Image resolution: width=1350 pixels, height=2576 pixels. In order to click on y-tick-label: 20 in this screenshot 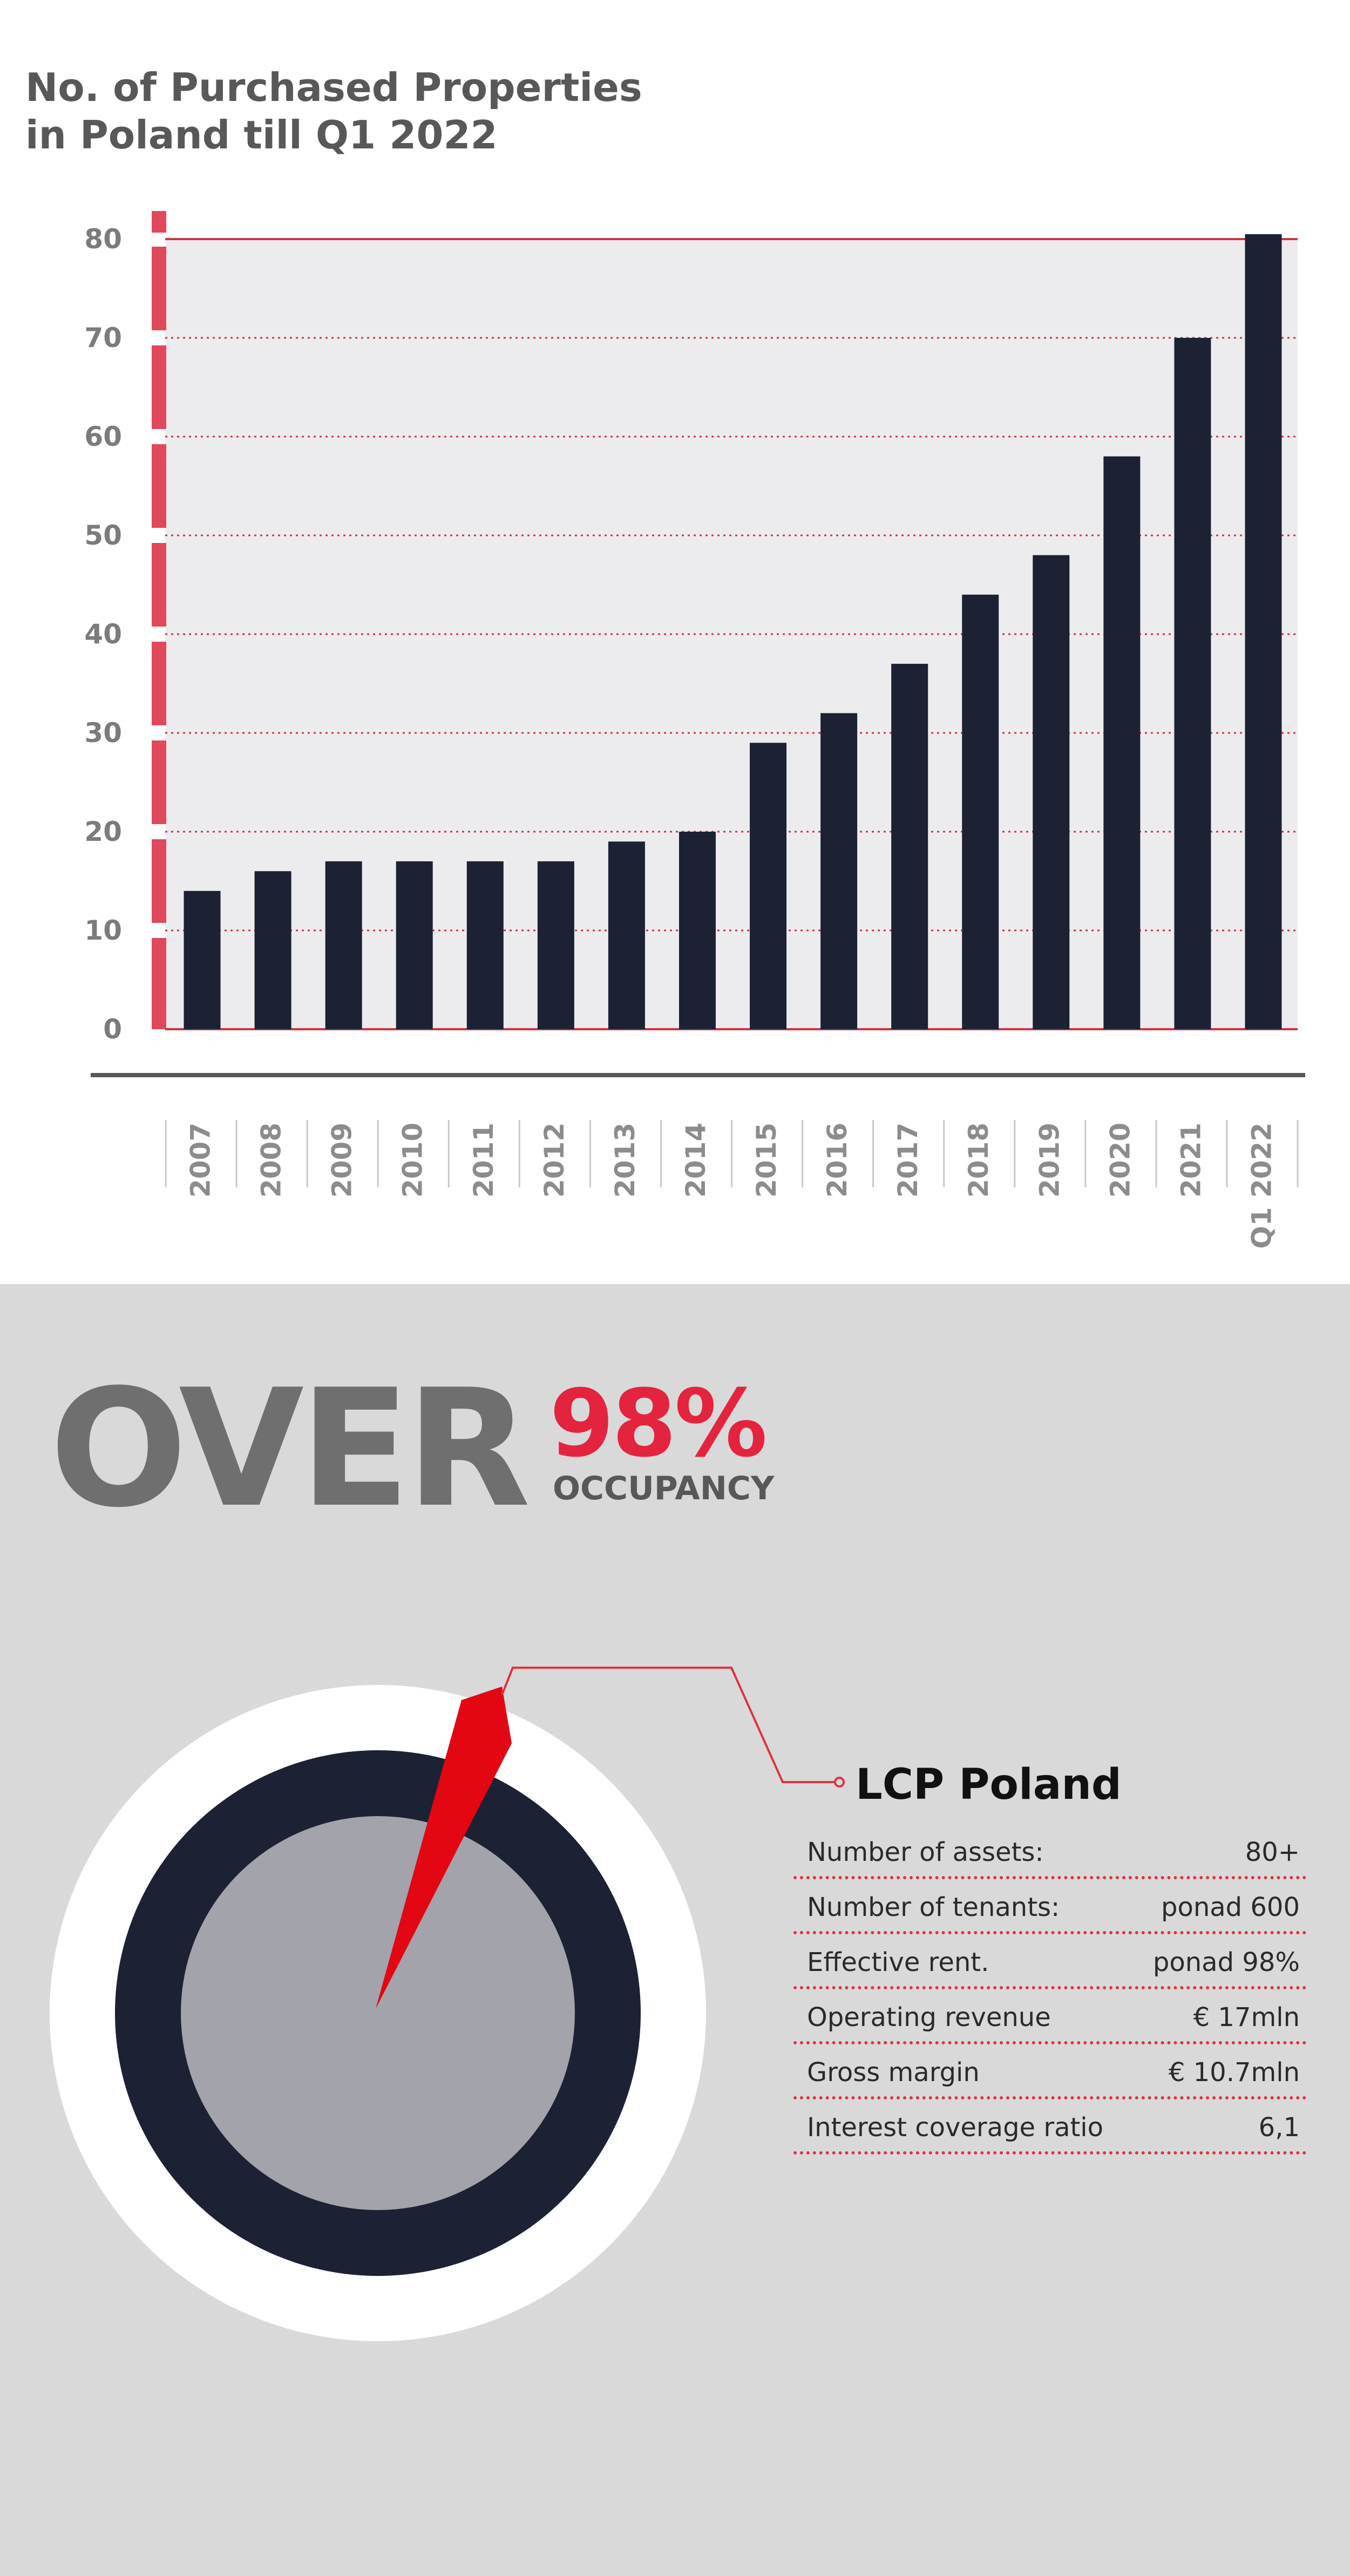, I will do `click(103, 831)`.